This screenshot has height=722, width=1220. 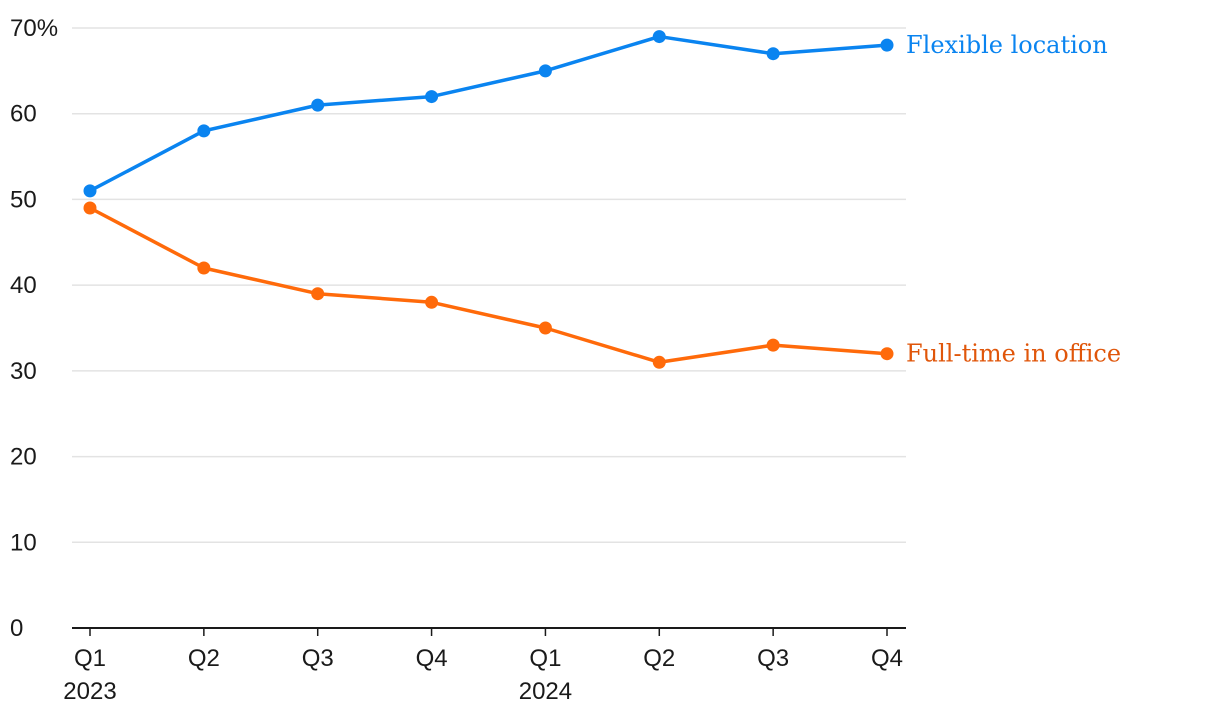 What do you see at coordinates (23, 457) in the screenshot?
I see `y-tick-label: 20` at bounding box center [23, 457].